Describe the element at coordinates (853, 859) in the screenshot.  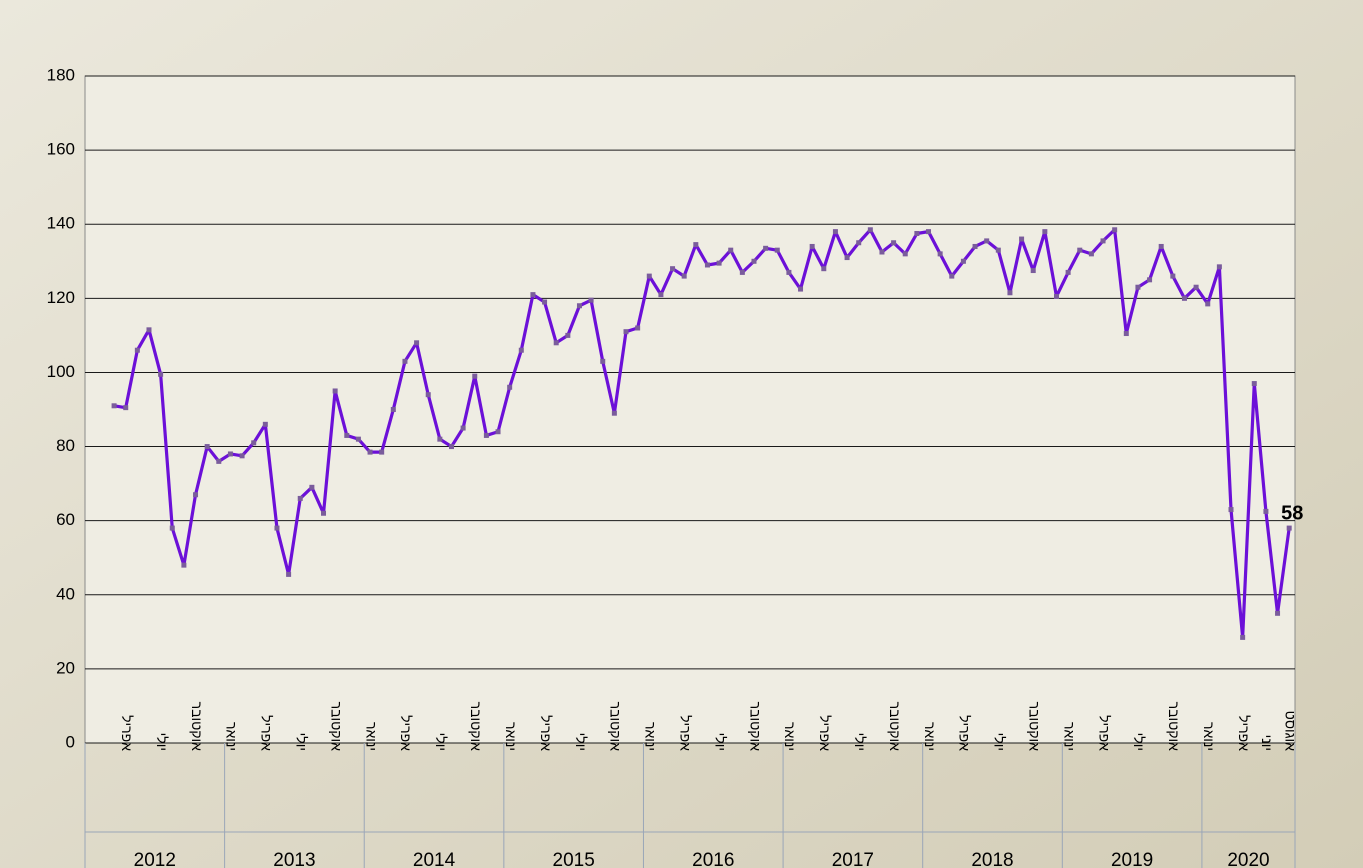
I see `year-label: 2017` at that location.